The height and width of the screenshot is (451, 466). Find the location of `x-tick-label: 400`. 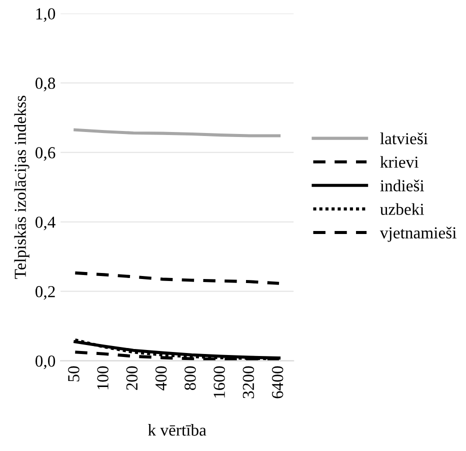

x-tick-label: 400 is located at coordinates (161, 378).